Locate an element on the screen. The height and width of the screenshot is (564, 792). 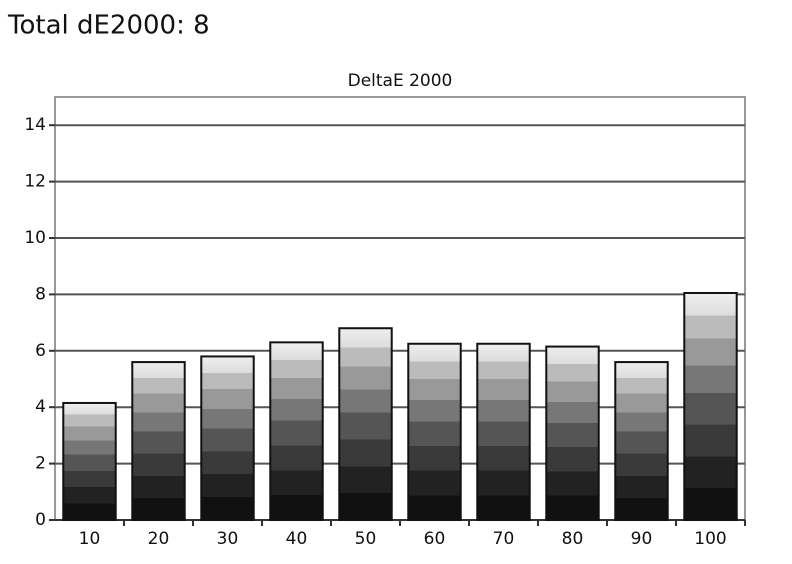
page-title: Total dE2000: 8 is located at coordinates (108, 26).